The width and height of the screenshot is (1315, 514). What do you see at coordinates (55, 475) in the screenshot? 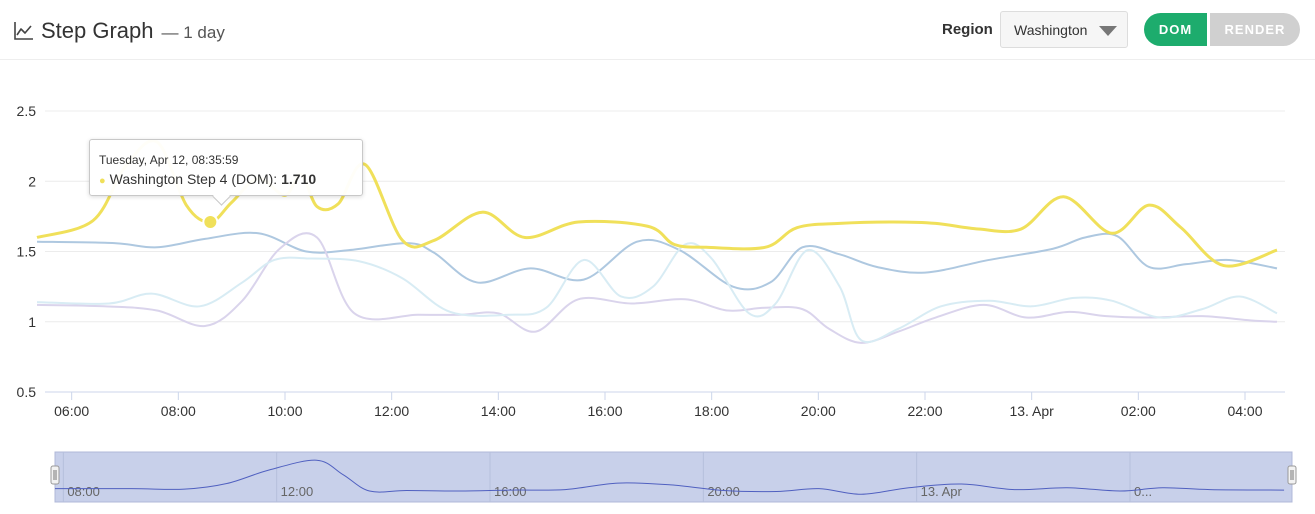
I see `navigator-left-handle` at bounding box center [55, 475].